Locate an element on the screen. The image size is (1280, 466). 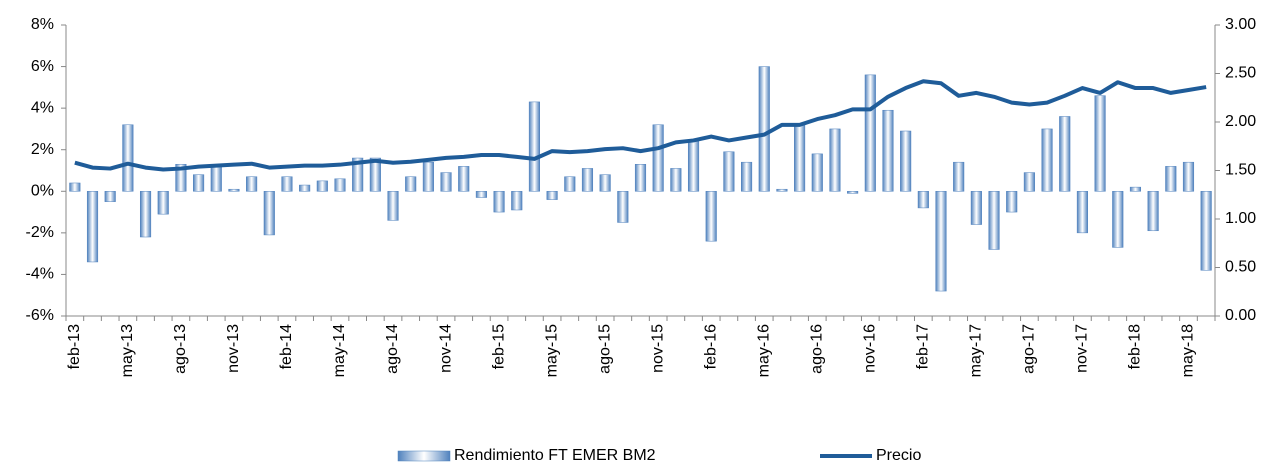
y-tick-label: 8% is located at coordinates (42, 24).